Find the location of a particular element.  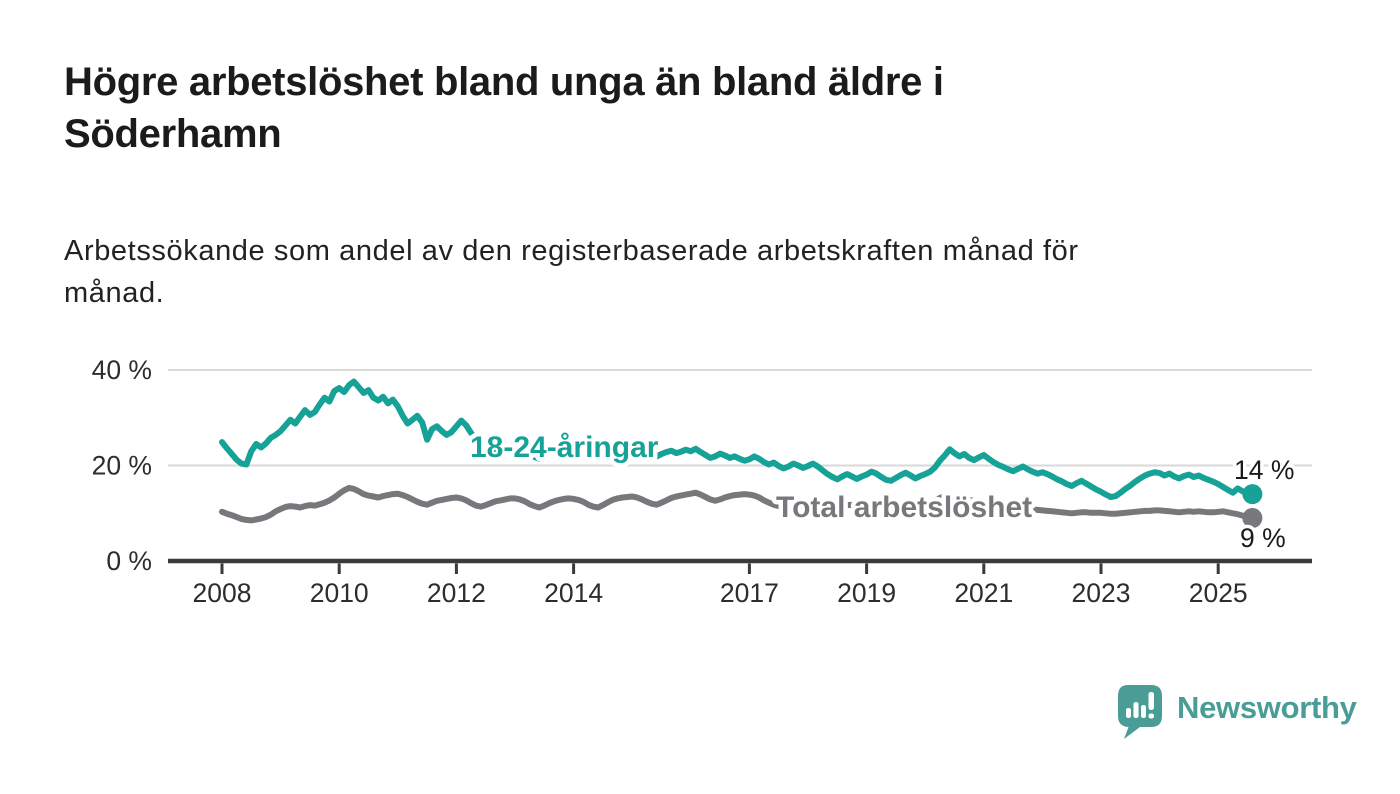

chart-subtitle-line-2: månad. is located at coordinates (114, 293).